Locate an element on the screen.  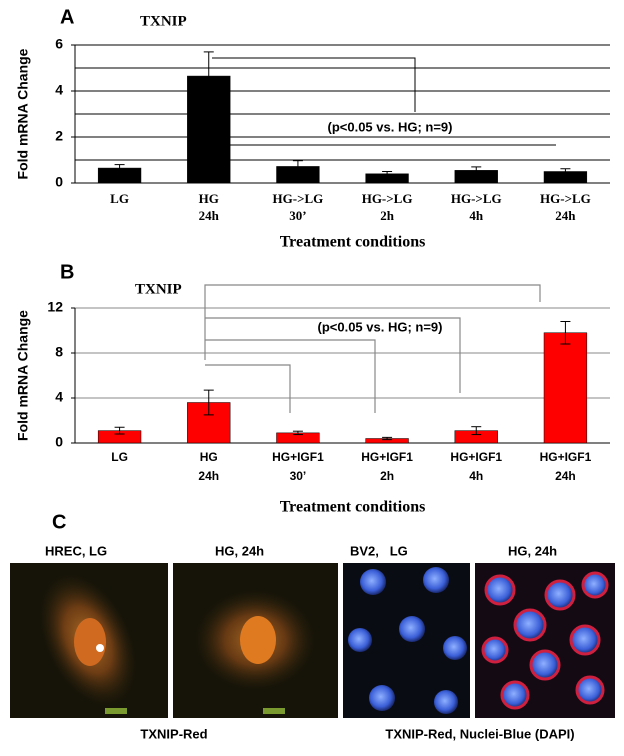
x-tick-label: HG+IGF1 4h is located at coordinates (476, 466).